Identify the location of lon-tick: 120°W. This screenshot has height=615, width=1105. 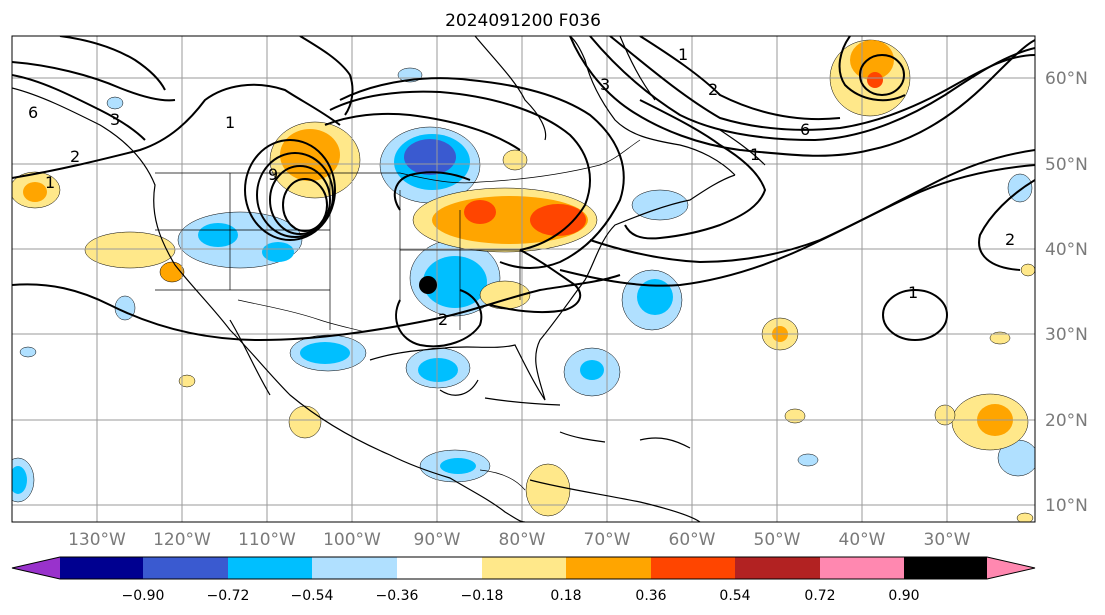
(182, 540).